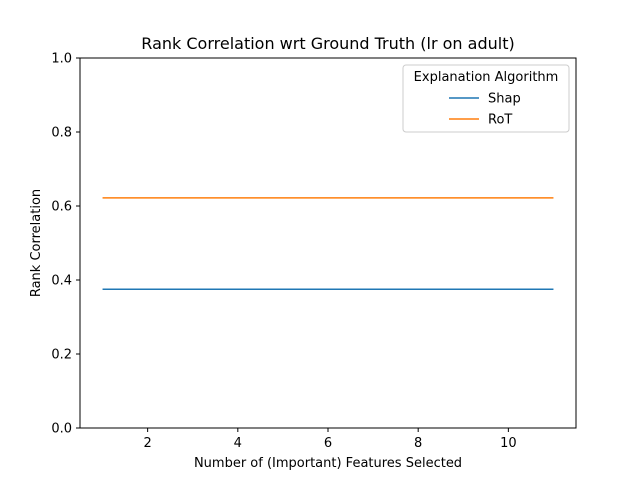  I want to click on x-tick-label: 4, so click(238, 443).